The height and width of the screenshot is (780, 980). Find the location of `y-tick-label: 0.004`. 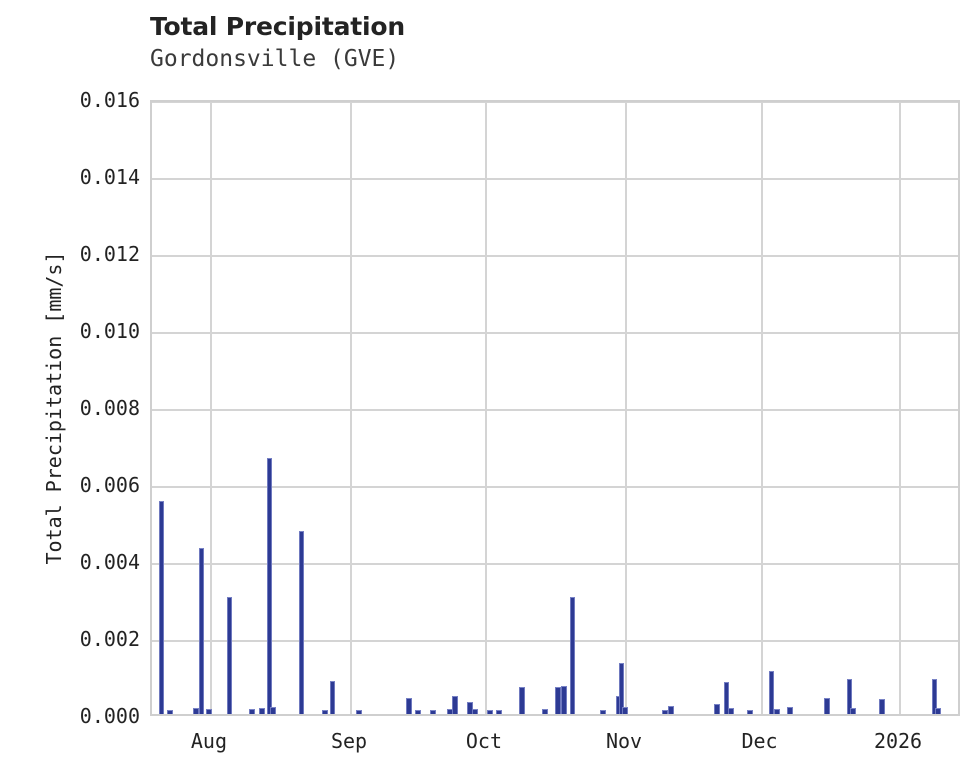

y-tick-label: 0.004 is located at coordinates (109, 562).